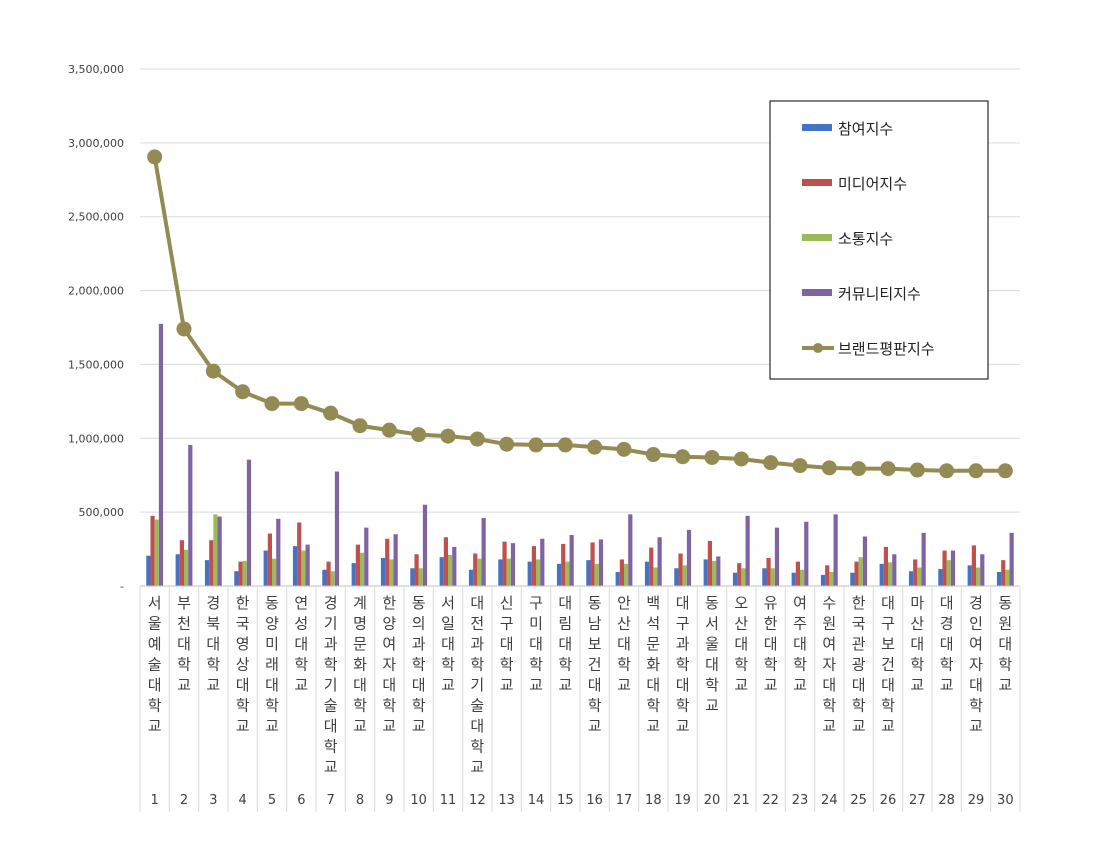 Image resolution: width=1108 pixels, height=863 pixels. Describe the element at coordinates (184, 800) in the screenshot. I see `rank-label: 2` at that location.